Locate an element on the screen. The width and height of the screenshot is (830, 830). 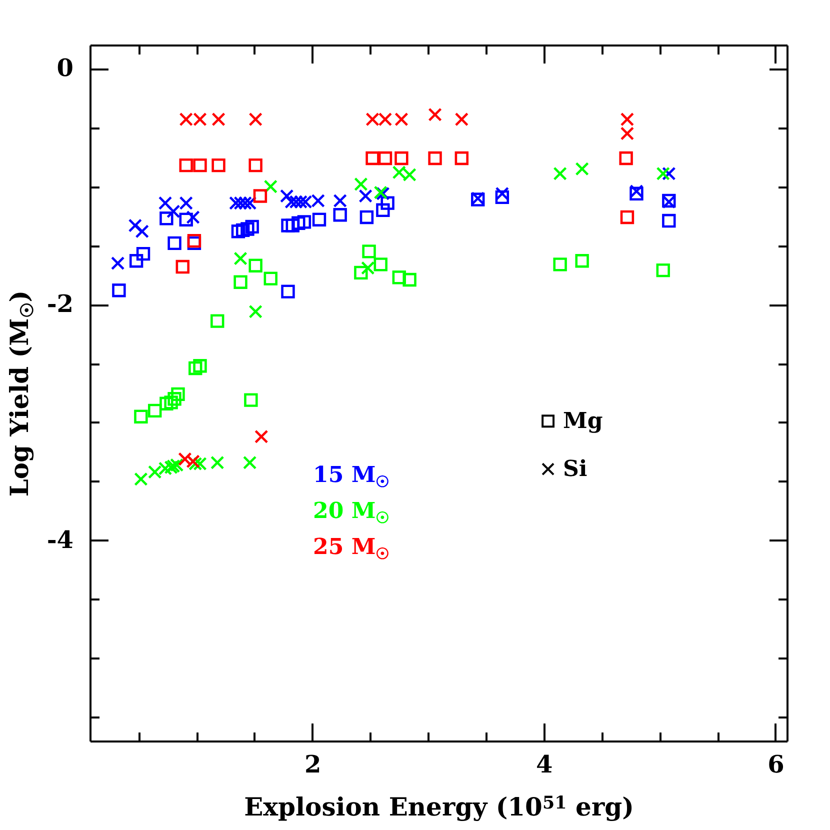
x-axis-title: Explosion Energy (10$^{51}$ erg) is located at coordinates (439, 807).